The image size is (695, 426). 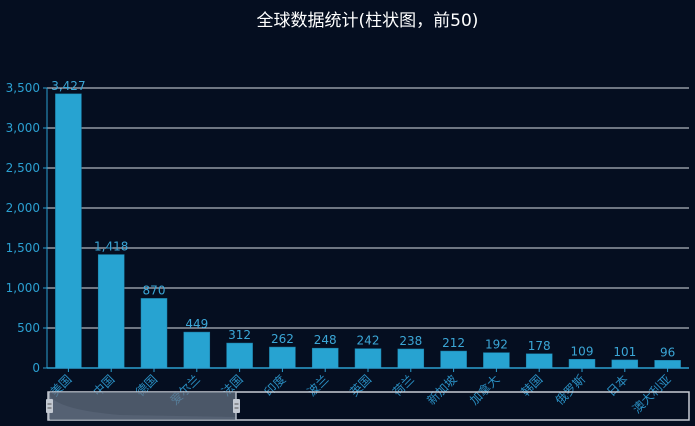 I want to click on bar-value-label: 449, so click(x=196, y=324).